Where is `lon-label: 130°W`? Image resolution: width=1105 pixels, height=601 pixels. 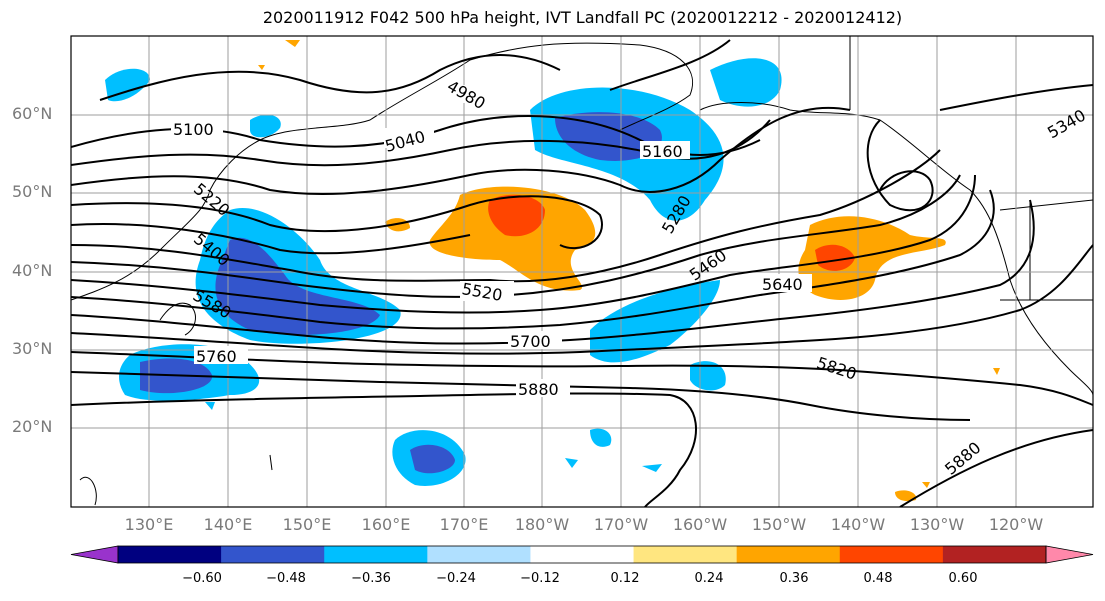 lon-label: 130°W is located at coordinates (937, 524).